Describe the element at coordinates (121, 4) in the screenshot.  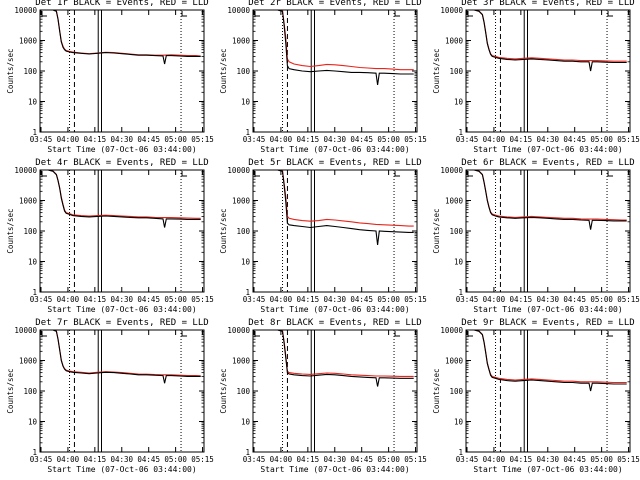
I see `panel-title: Det 1r BLACK = Events, RED = LLD` at that location.